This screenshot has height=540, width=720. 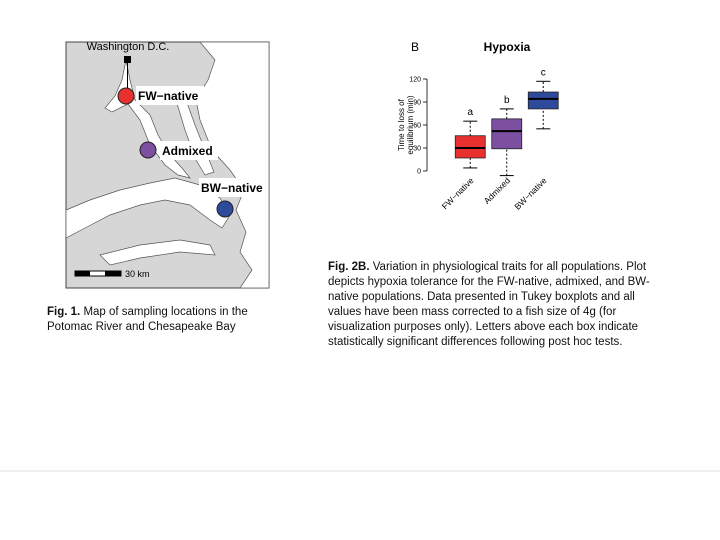 I want to click on potomac-lower, so click(x=148, y=208).